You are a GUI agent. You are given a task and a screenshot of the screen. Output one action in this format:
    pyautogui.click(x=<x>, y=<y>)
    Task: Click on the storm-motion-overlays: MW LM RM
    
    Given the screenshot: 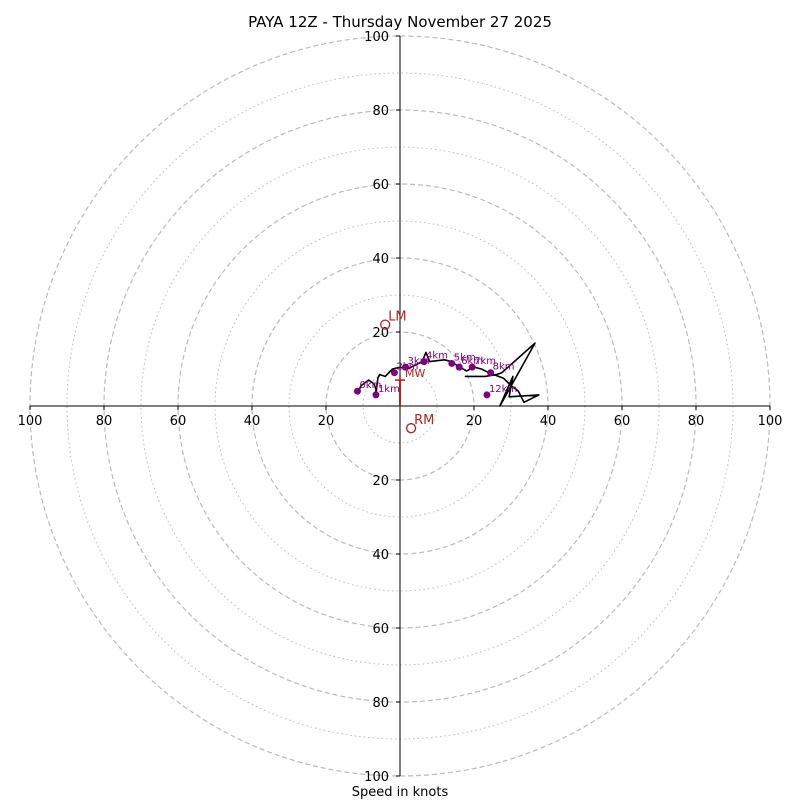 What is the action you would take?
    pyautogui.click(x=407, y=372)
    